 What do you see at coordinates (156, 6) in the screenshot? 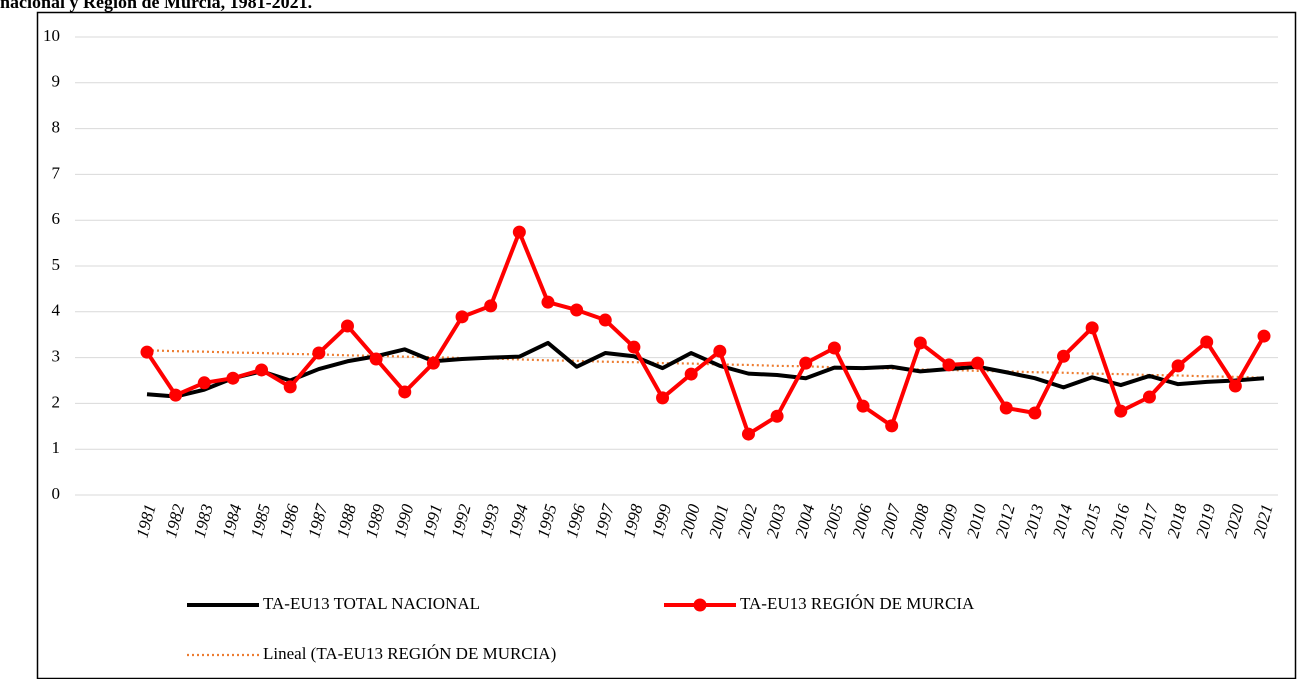
I see `chart-title: nacional y Región de Murcia, 1981-2021.` at bounding box center [156, 6].